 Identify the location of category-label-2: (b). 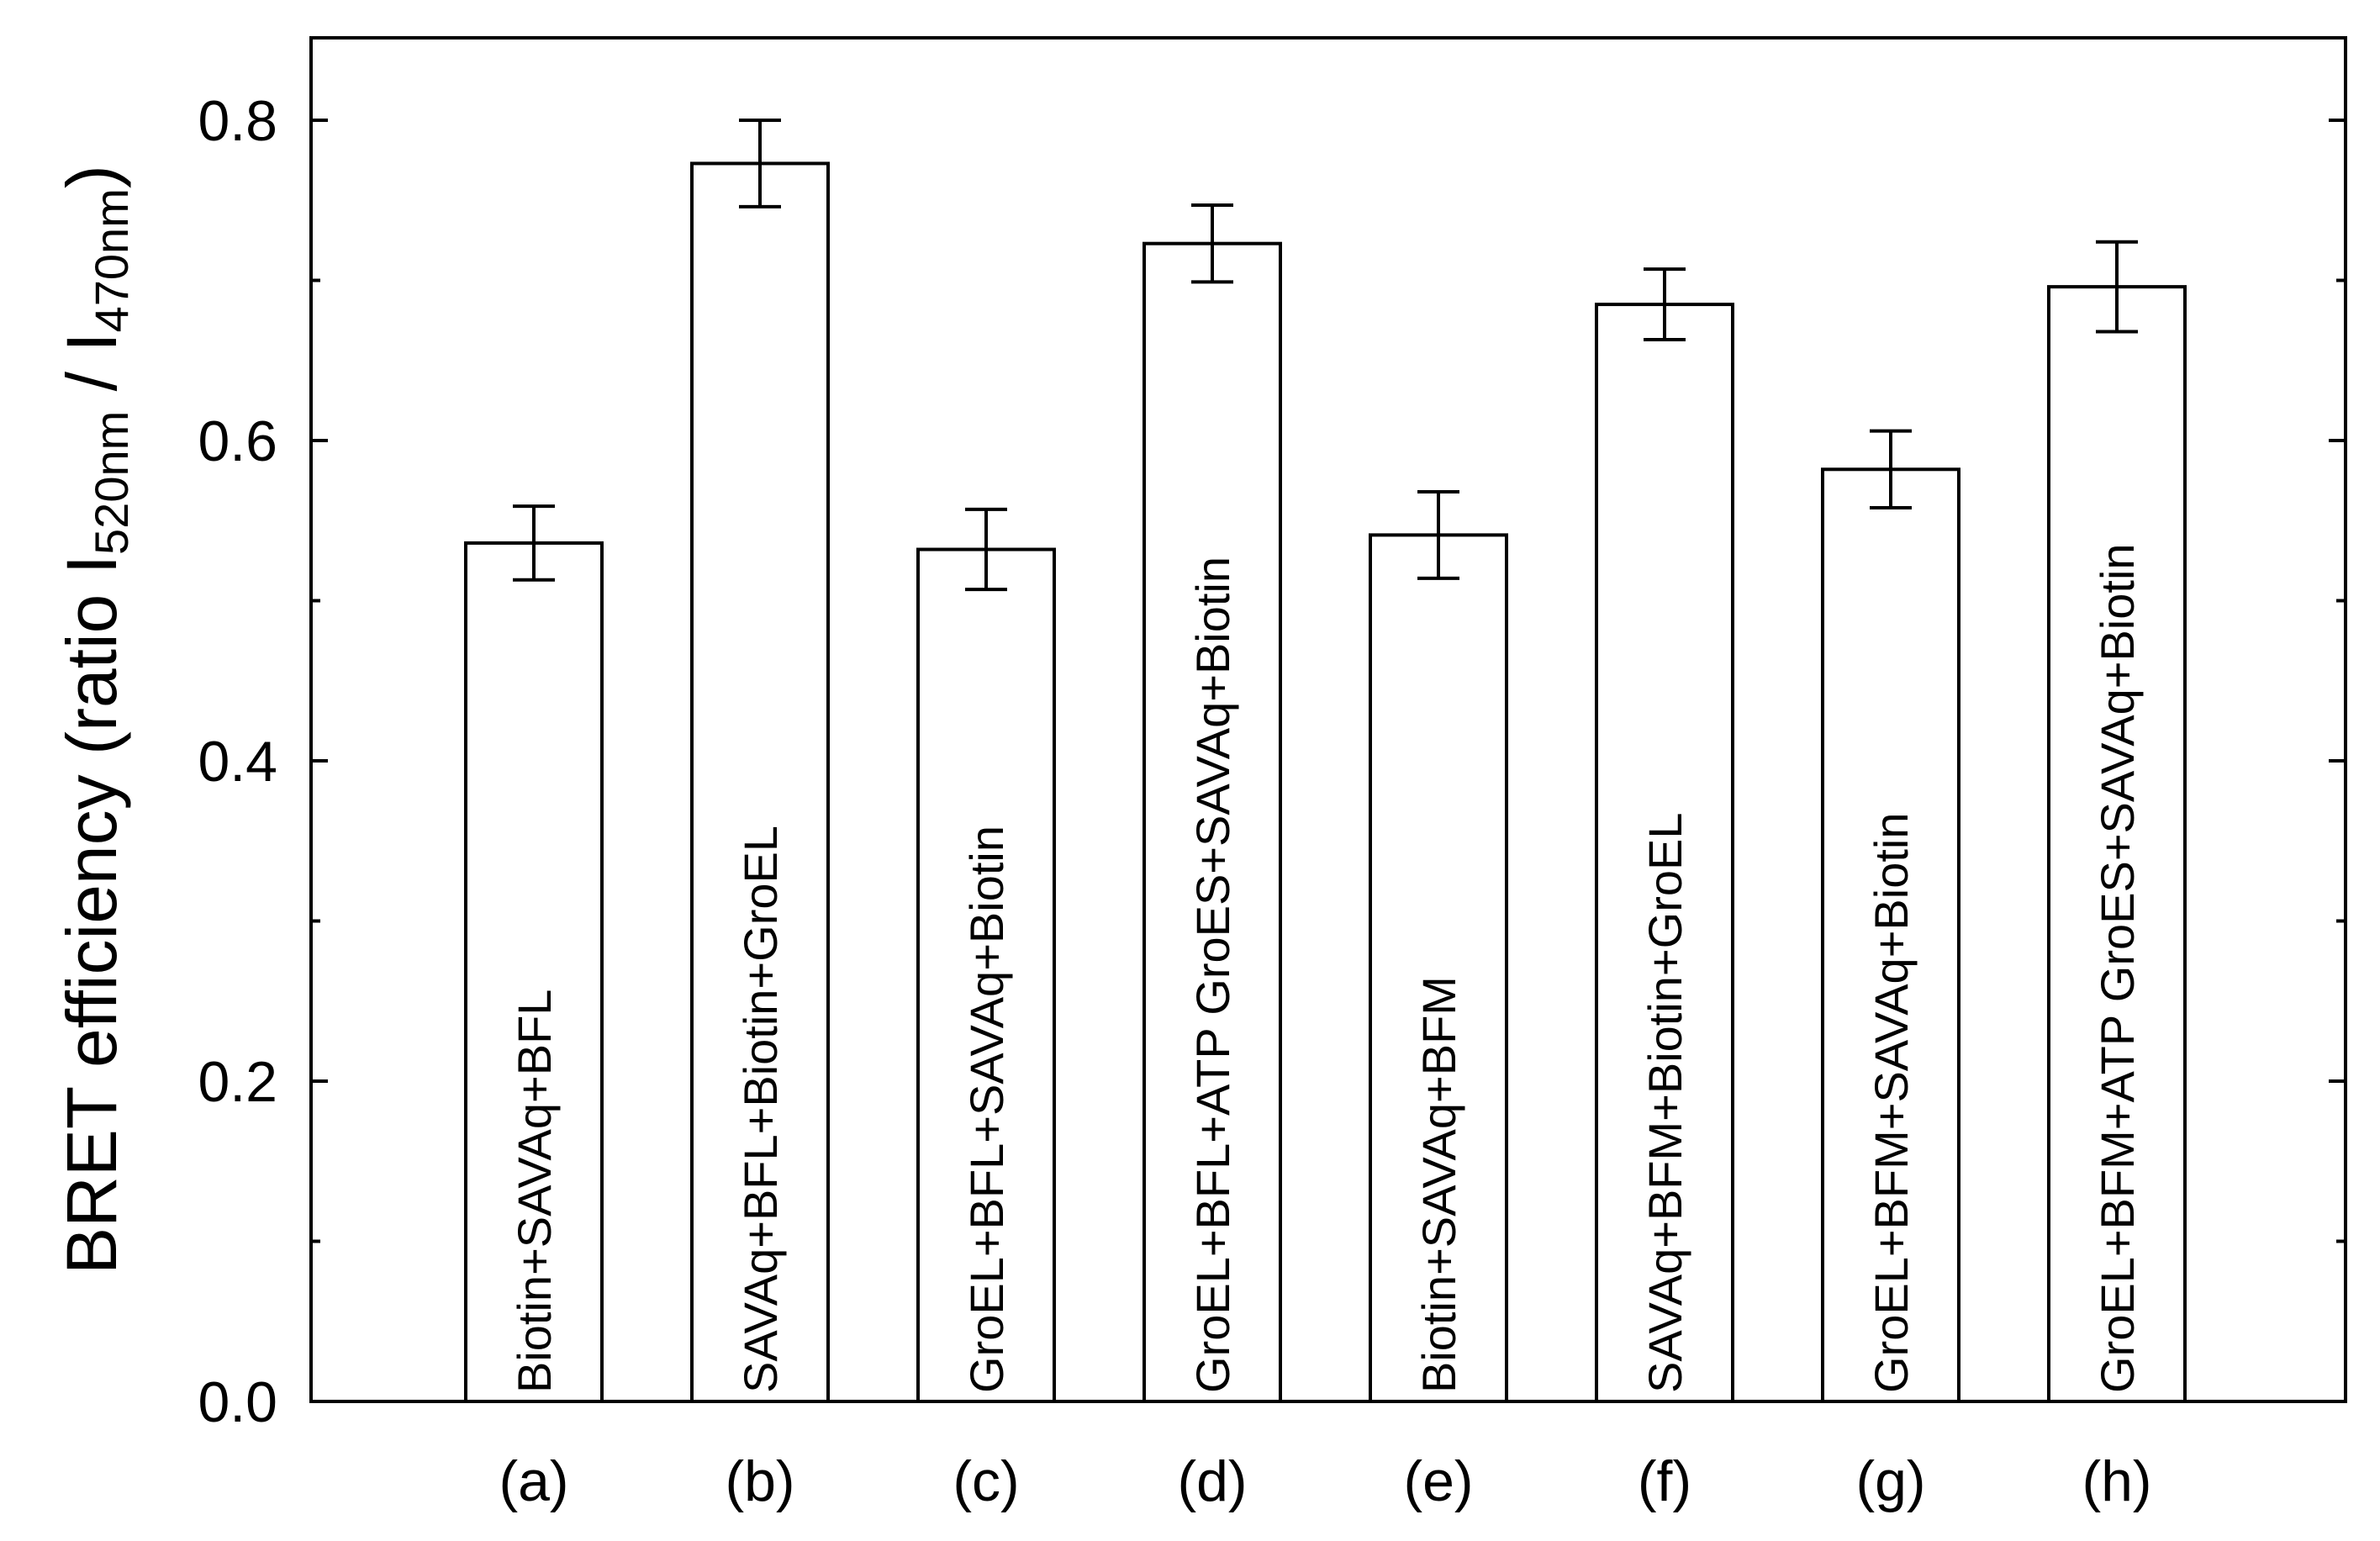
(759, 1481).